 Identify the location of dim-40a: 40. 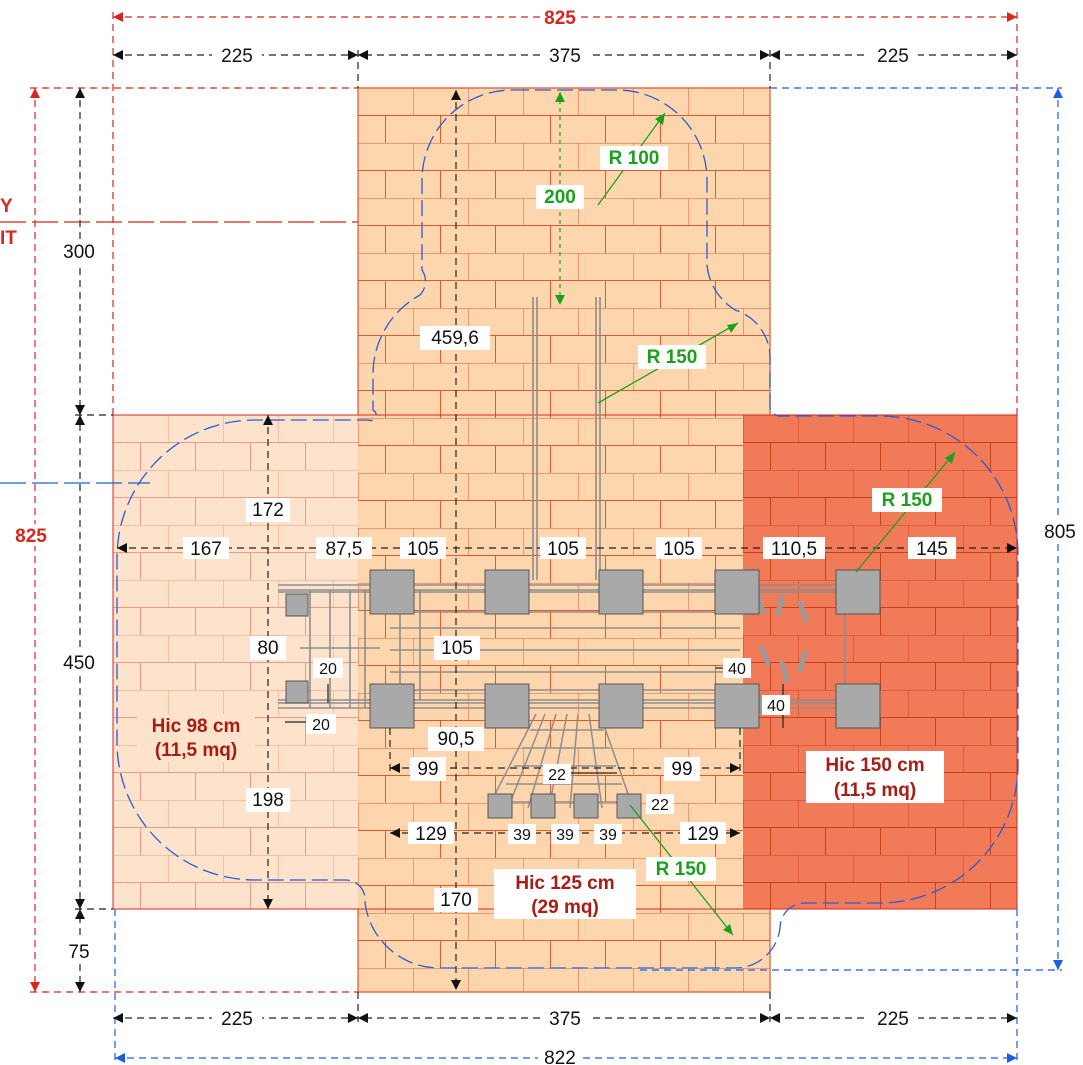
(737, 669).